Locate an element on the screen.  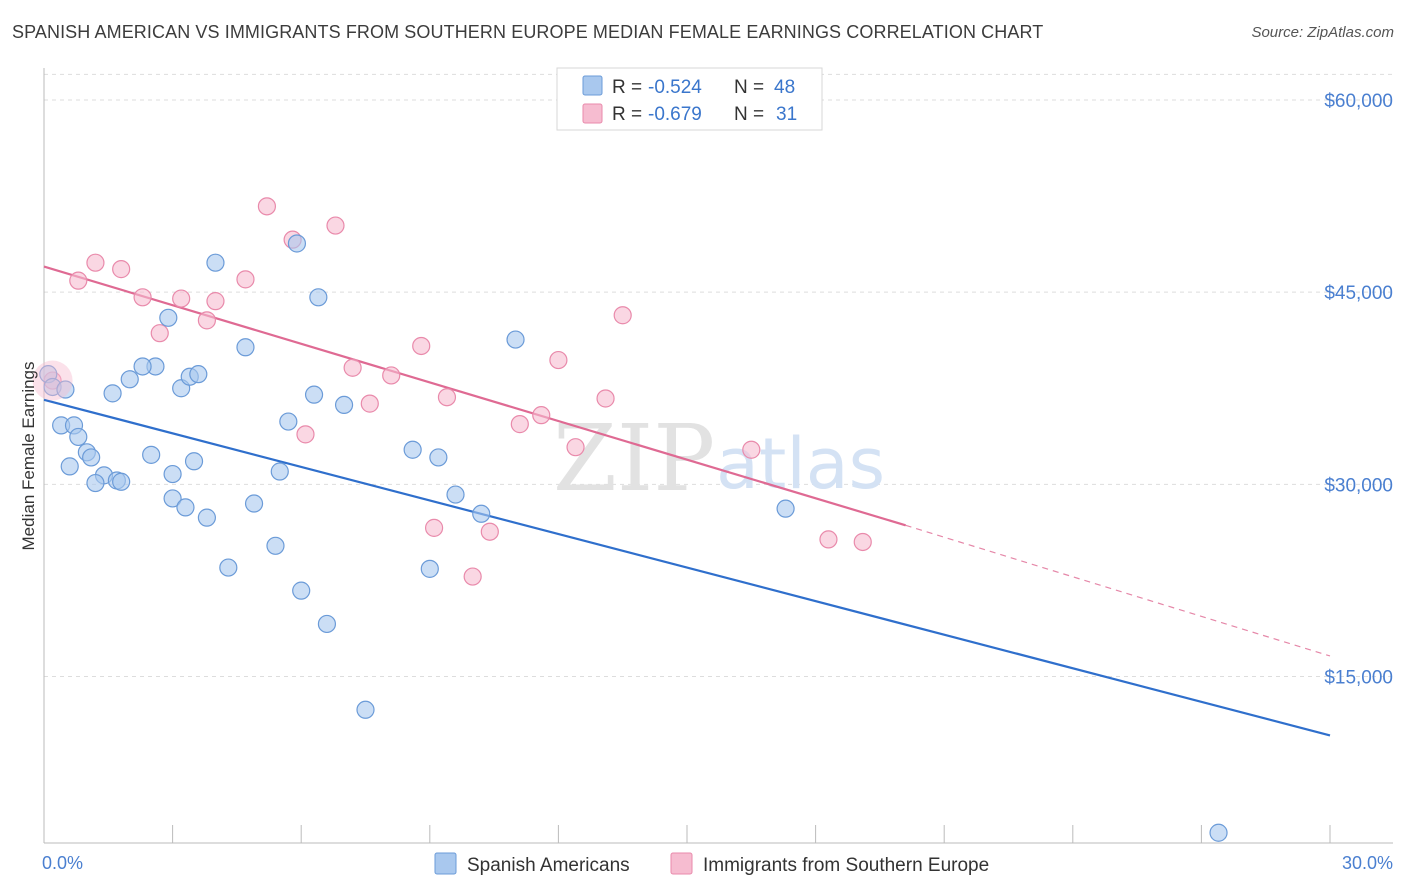
series-legend-label-blue: Spanish Americans is located at coordinates (548, 865).